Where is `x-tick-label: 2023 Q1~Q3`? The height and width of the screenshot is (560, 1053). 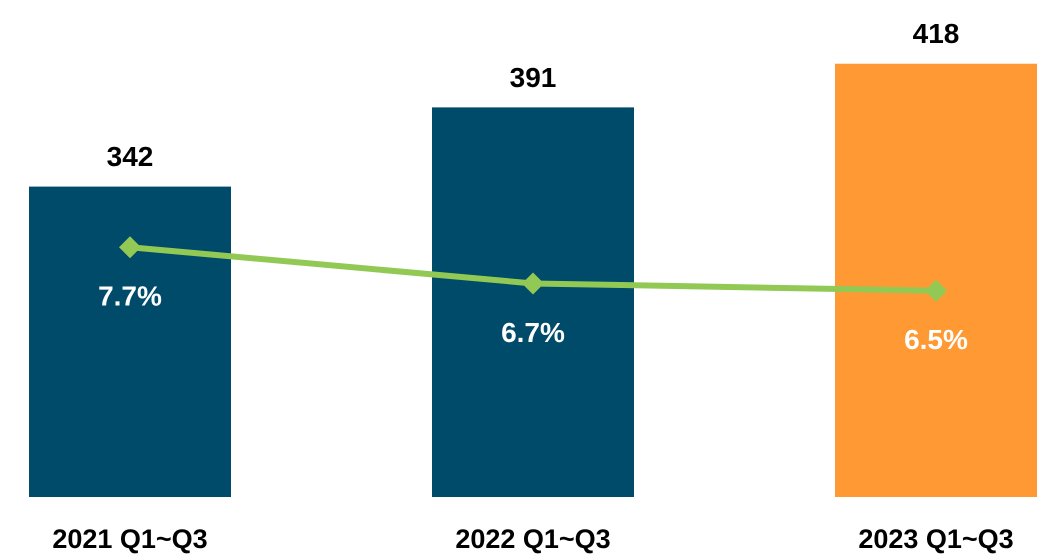
x-tick-label: 2023 Q1~Q3 is located at coordinates (935, 539).